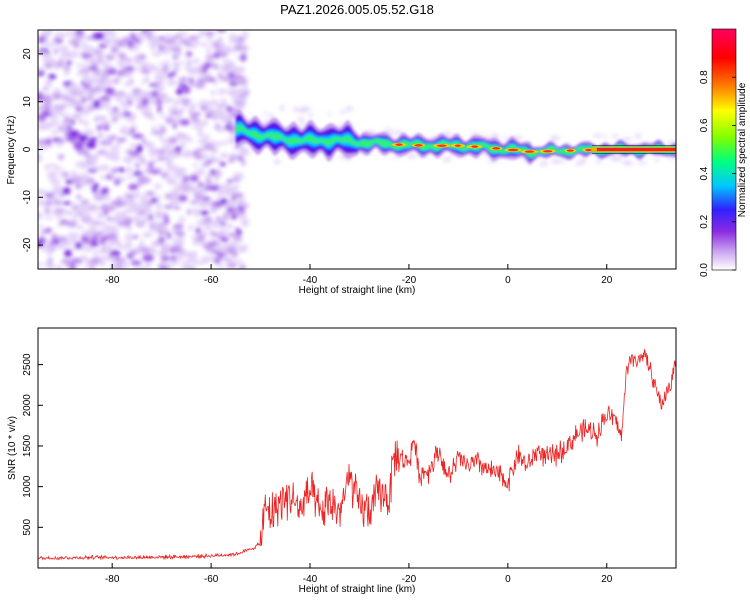 Image resolution: width=750 pixels, height=605 pixels. Describe the element at coordinates (508, 579) in the screenshot. I see `snr-x-tick-label: 0` at that location.